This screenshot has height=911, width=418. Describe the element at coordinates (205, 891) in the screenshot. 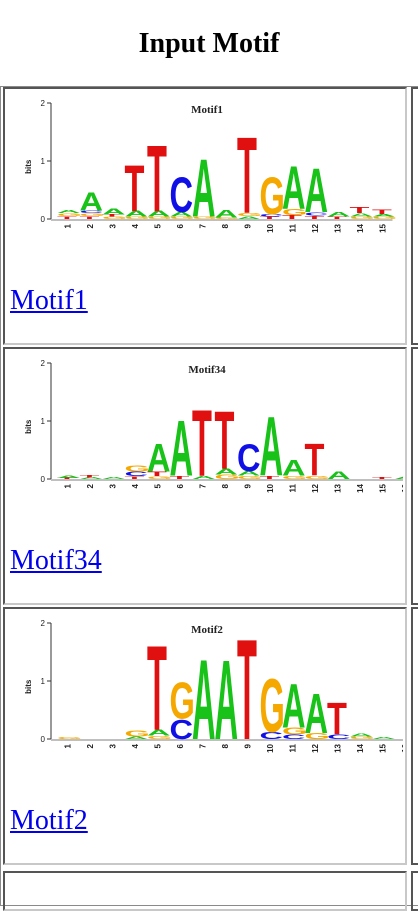

I see `motif-cell` at that location.